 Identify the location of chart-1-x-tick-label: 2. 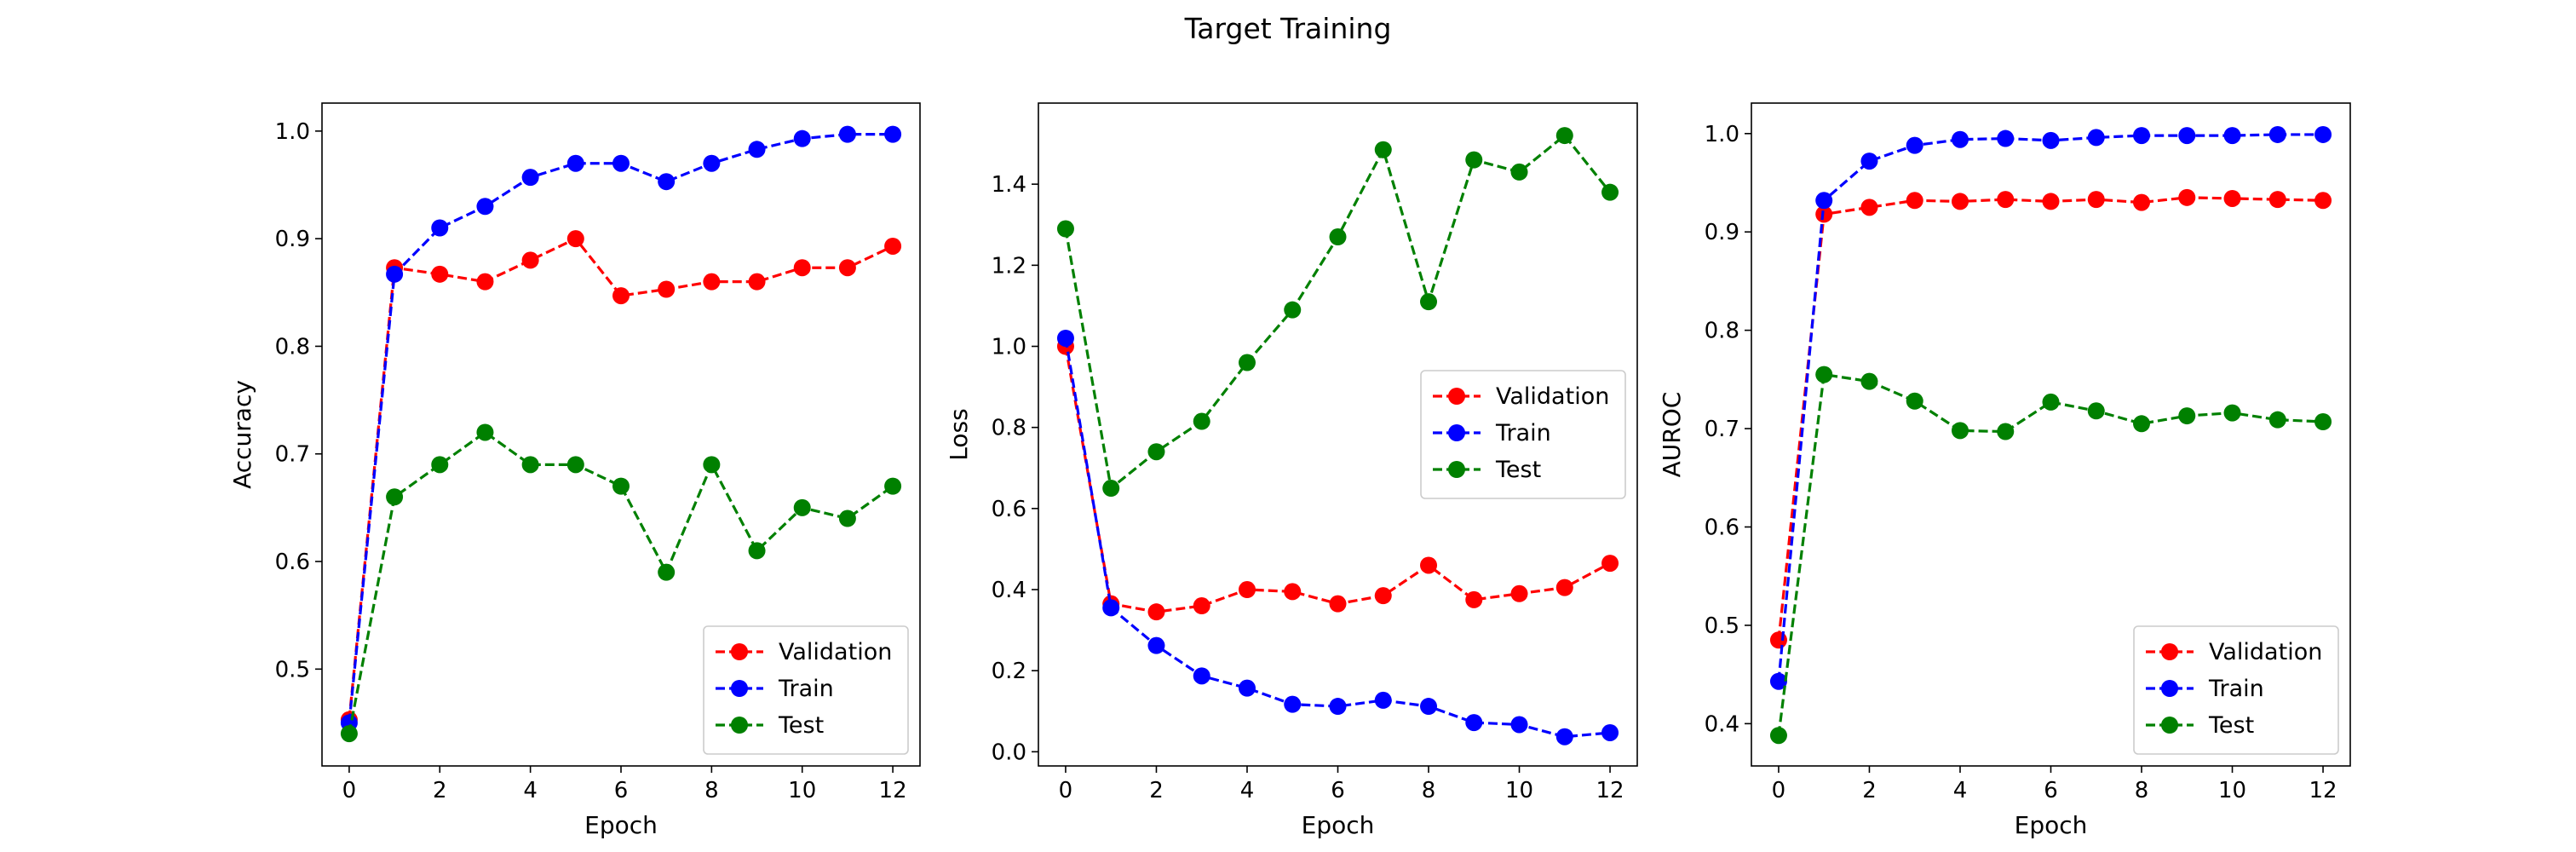
(440, 791).